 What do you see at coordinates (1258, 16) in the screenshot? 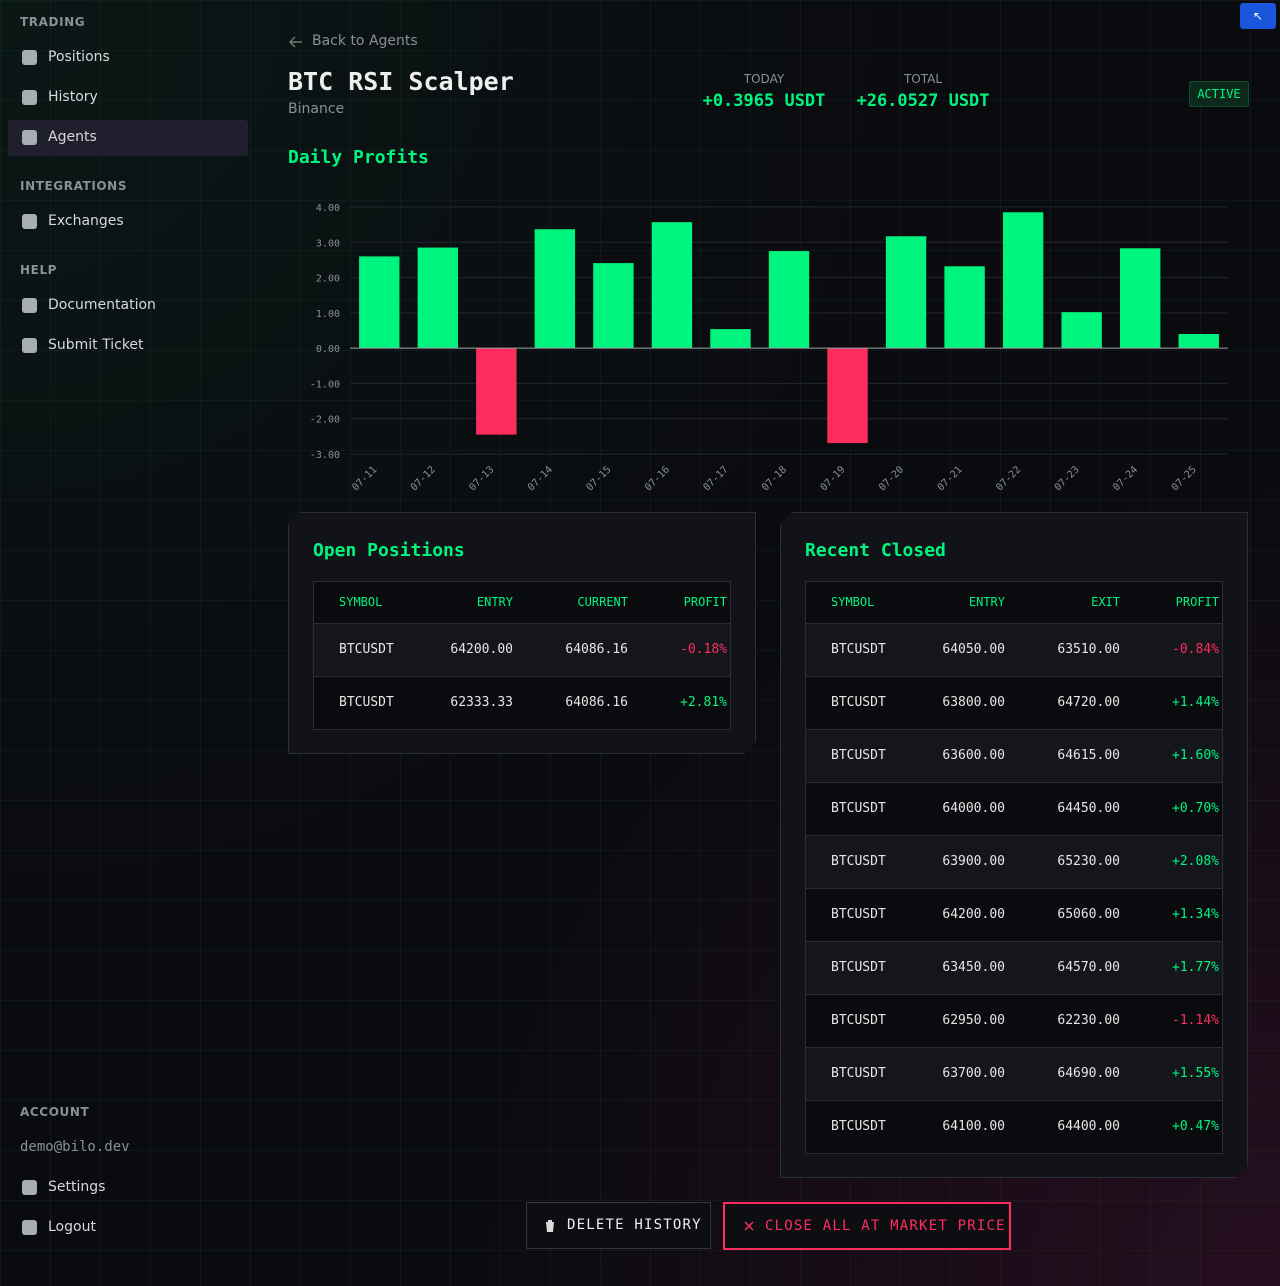
I see `corner-button: ↖` at bounding box center [1258, 16].